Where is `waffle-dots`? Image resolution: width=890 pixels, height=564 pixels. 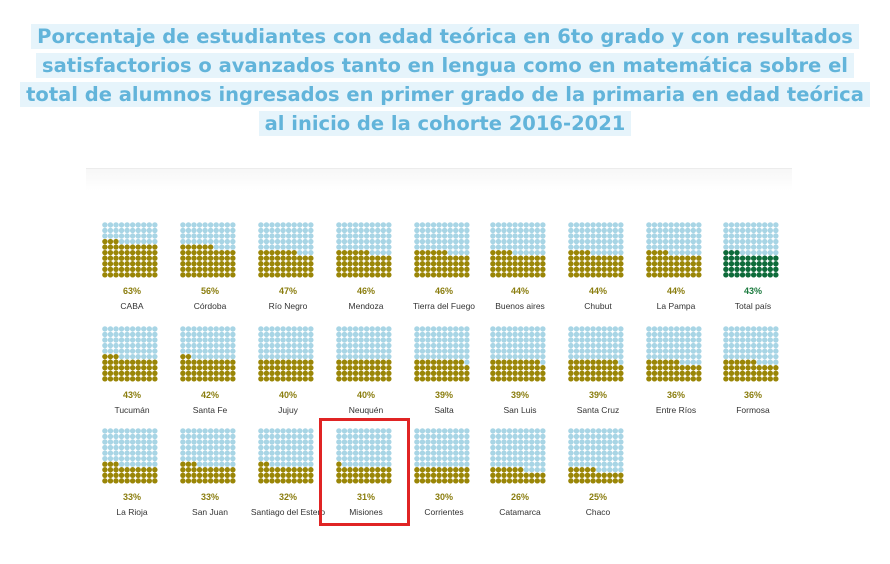
waffle-dots is located at coordinates (364, 456).